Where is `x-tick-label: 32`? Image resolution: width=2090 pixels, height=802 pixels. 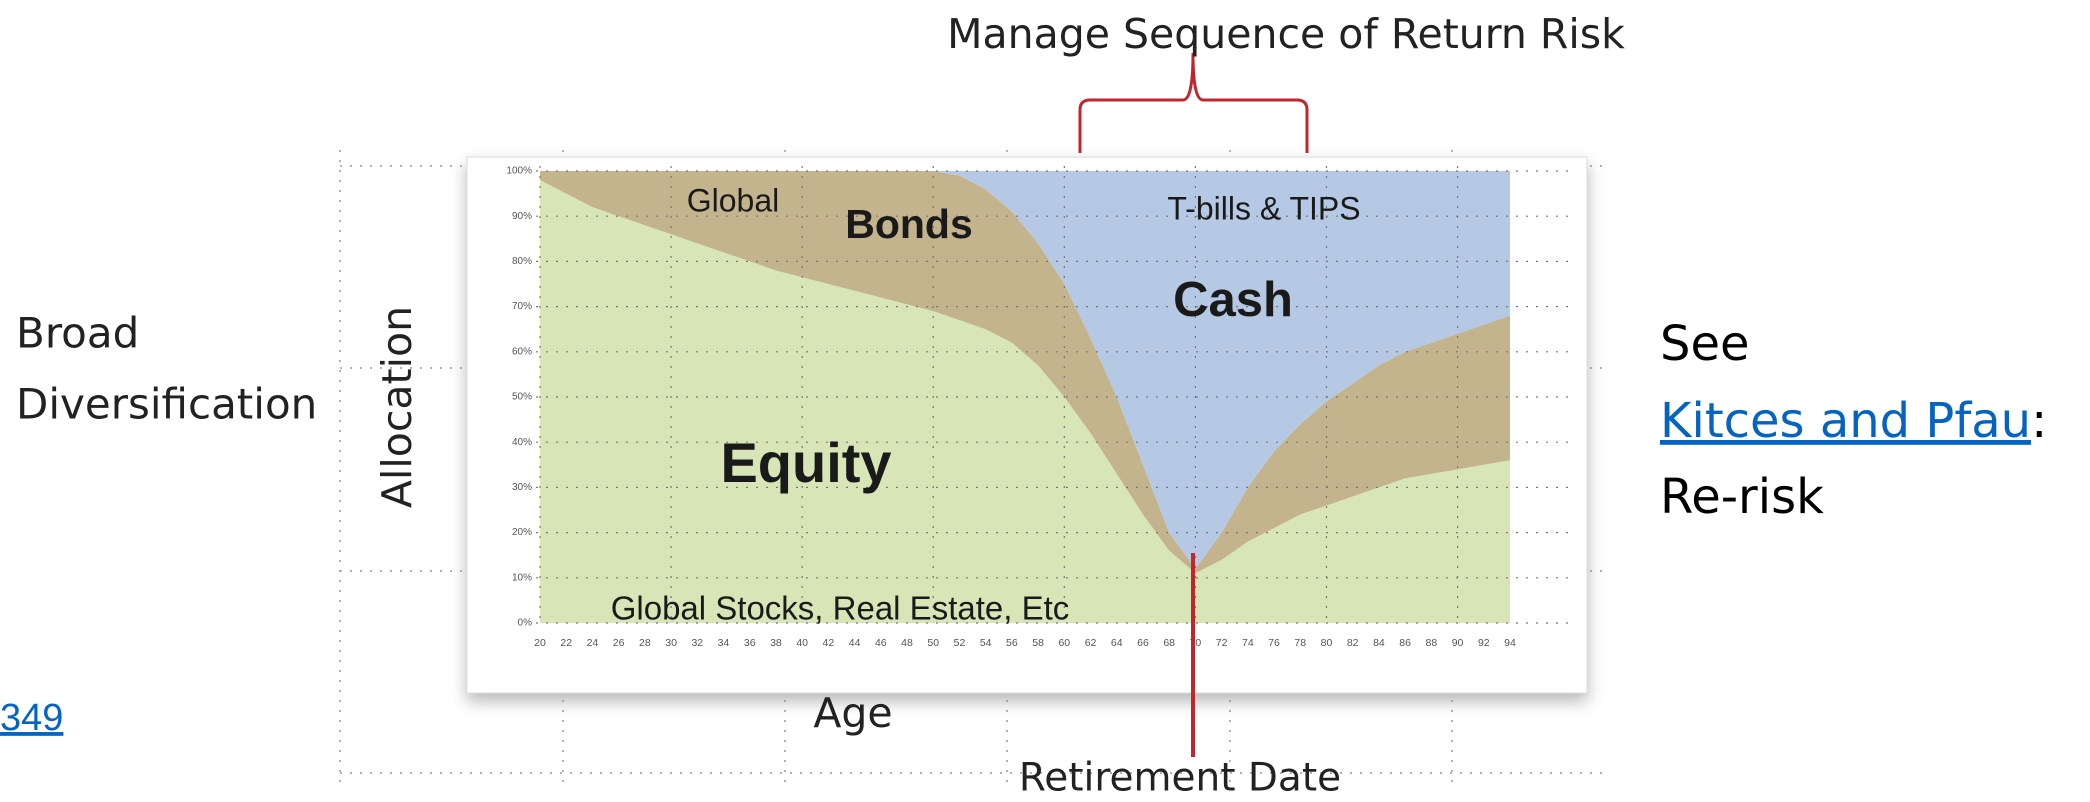 x-tick-label: 32 is located at coordinates (697, 643).